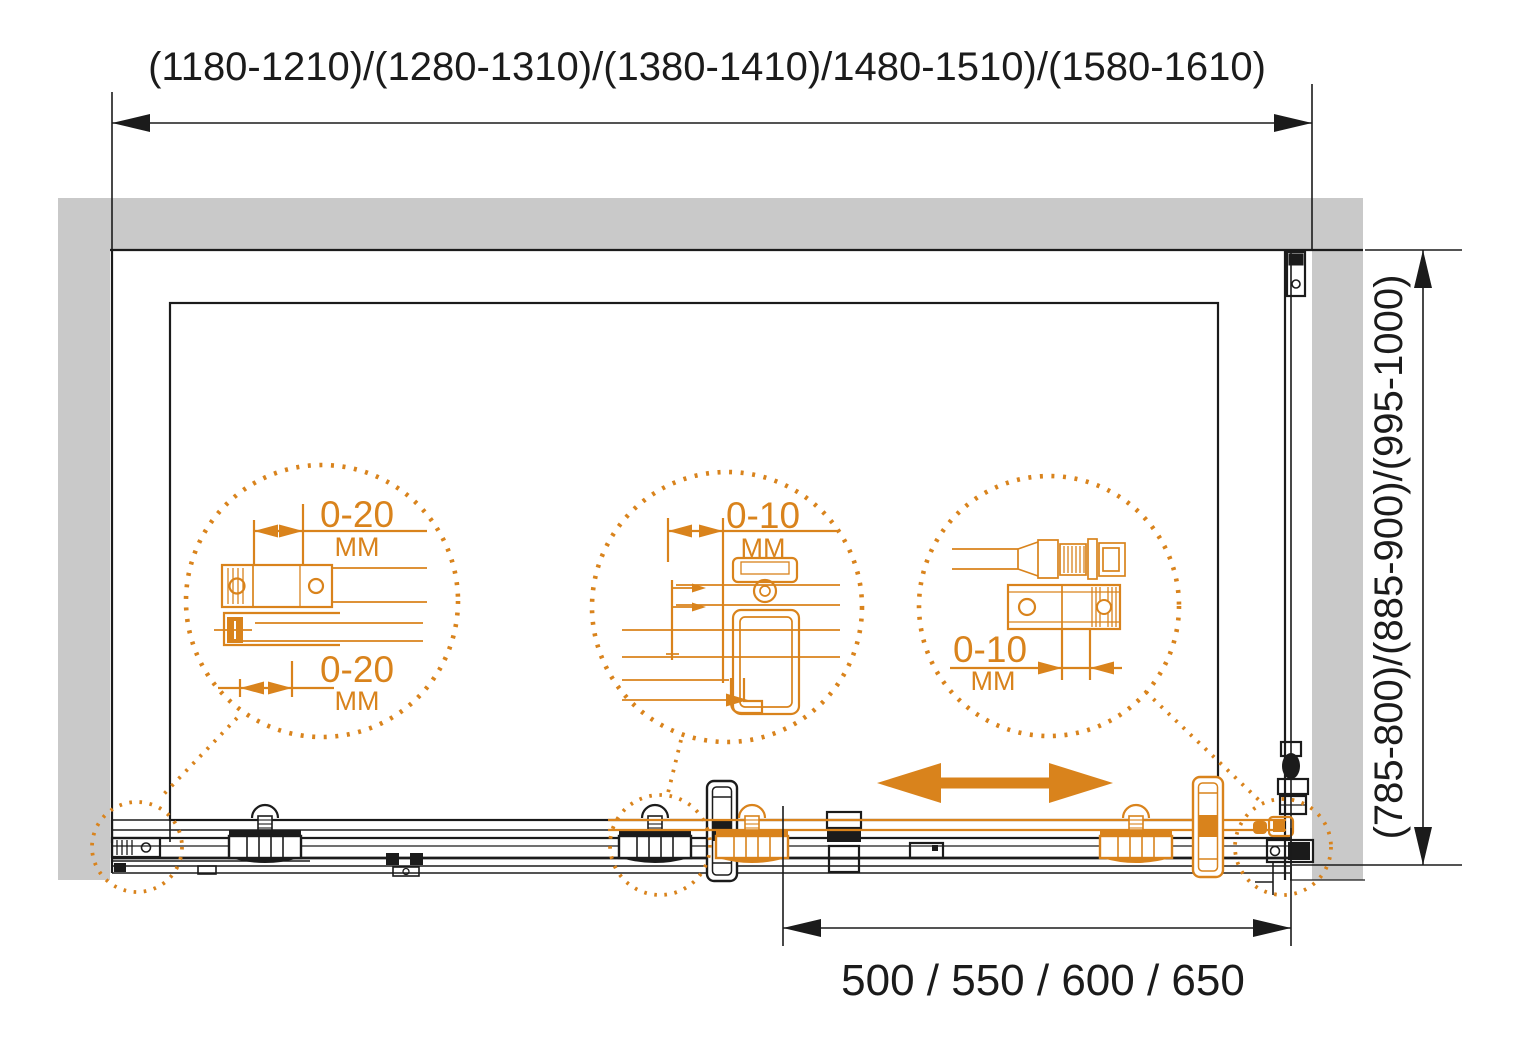 Image resolution: width=1535 pixels, height=1063 pixels. I want to click on rail-foot-screw, so click(406, 871).